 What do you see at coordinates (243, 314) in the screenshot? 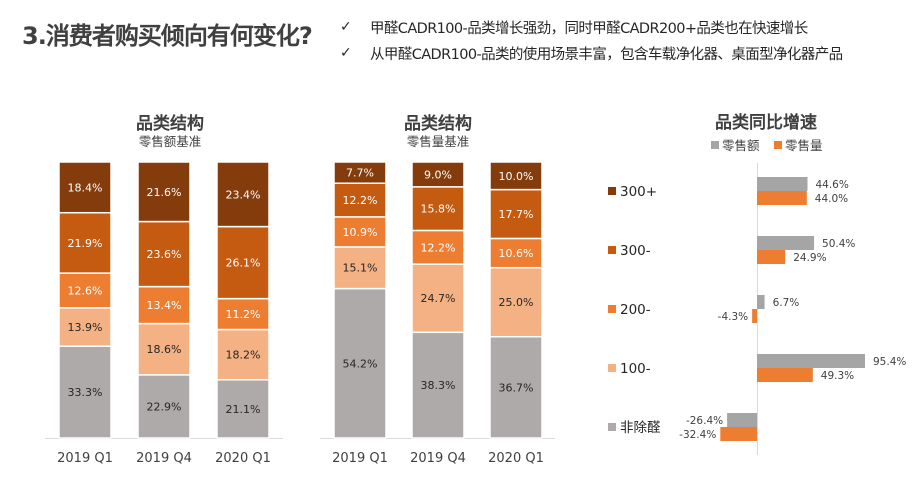
I see `data-label: 11.2%` at bounding box center [243, 314].